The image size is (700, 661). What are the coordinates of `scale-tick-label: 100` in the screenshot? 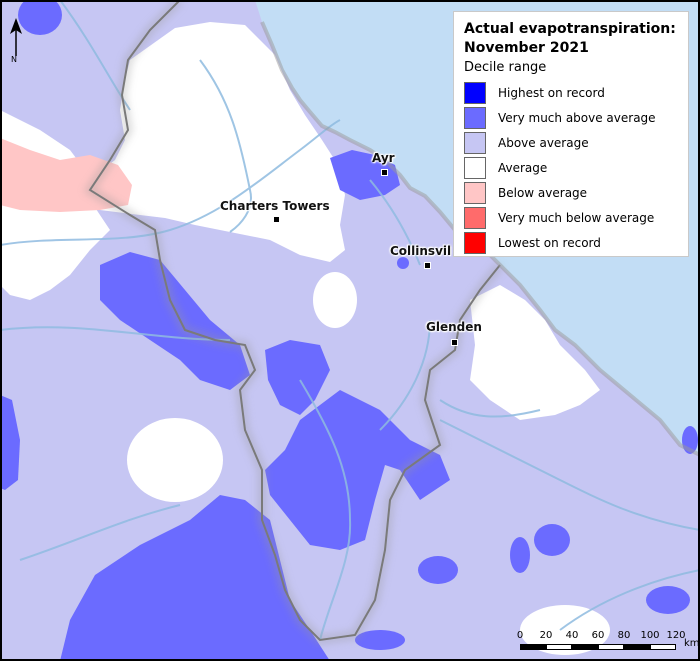 It's located at (650, 635).